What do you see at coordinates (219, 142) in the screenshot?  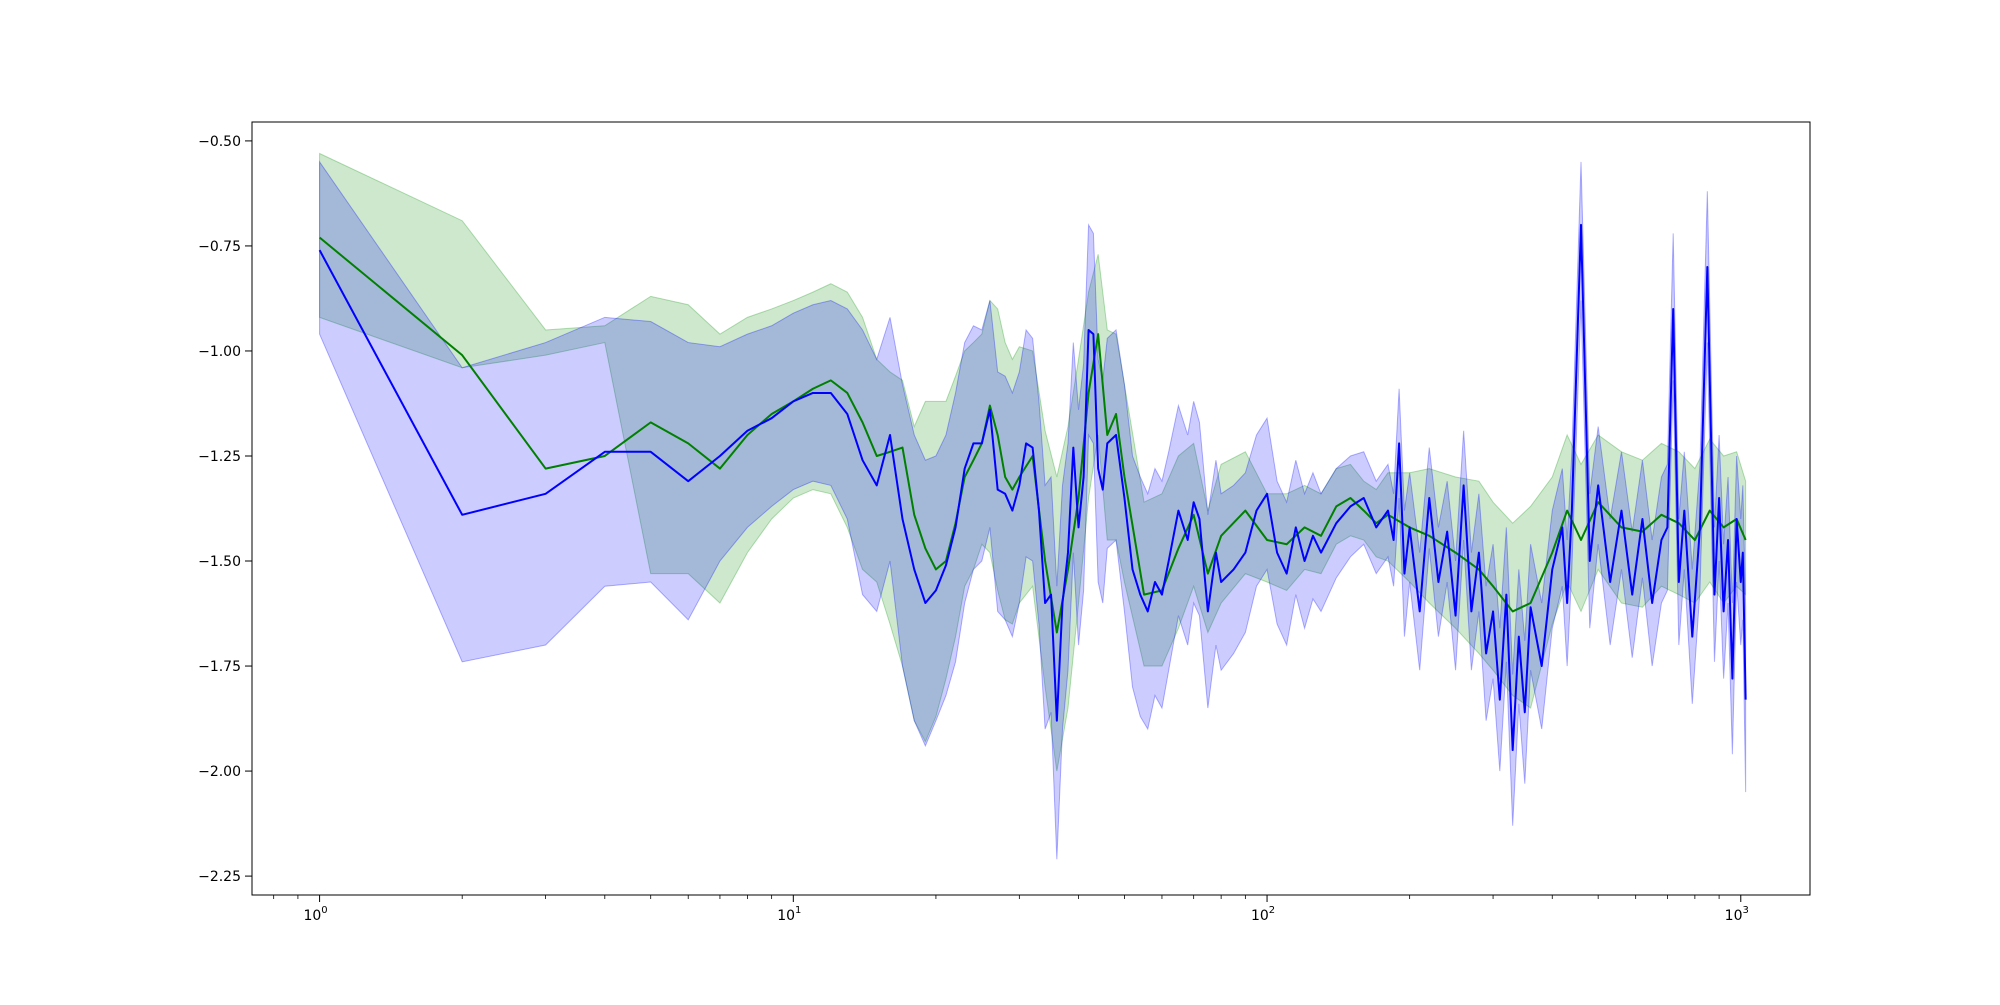 I see `y-tick-label: −0.50` at bounding box center [219, 142].